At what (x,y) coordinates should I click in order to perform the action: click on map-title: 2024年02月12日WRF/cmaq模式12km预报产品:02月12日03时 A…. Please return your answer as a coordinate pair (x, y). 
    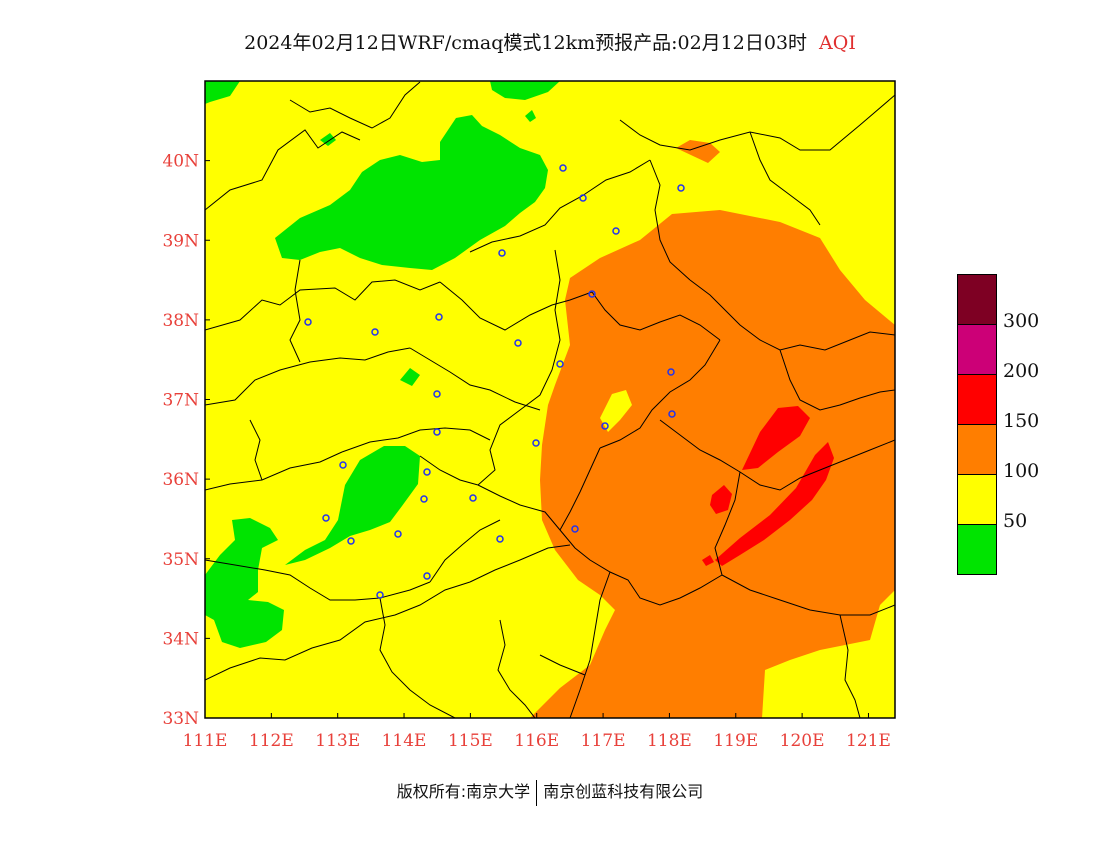
    Looking at the image, I should click on (550, 41).